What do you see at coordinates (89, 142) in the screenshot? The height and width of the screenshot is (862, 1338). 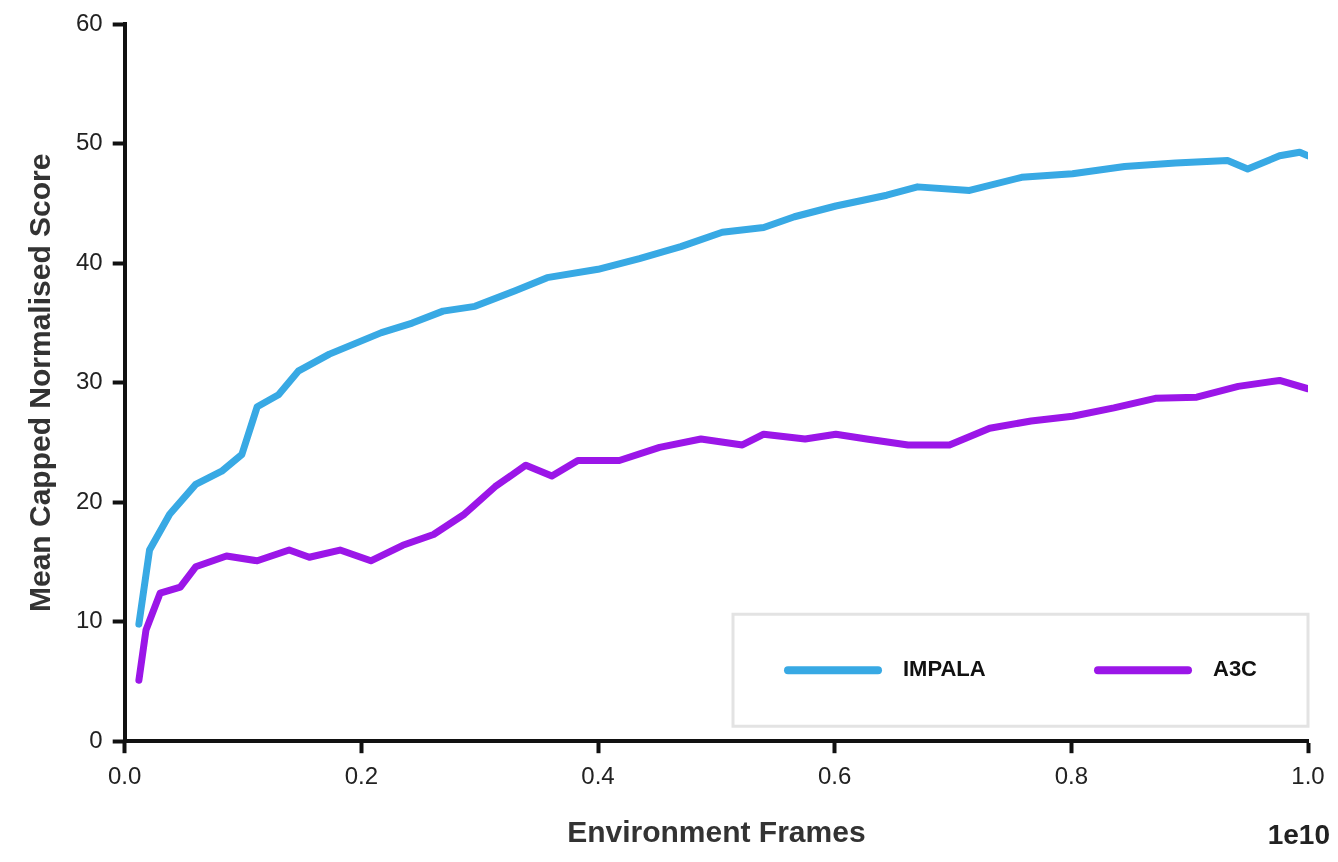 I see `y-tick-label: 50` at bounding box center [89, 142].